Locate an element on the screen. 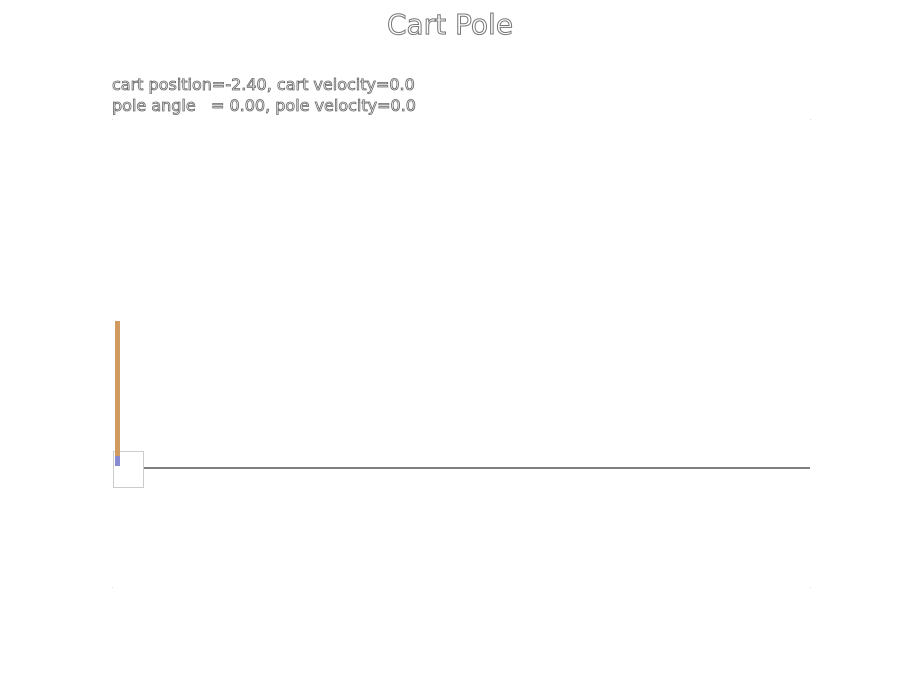  axle is located at coordinates (117, 461).